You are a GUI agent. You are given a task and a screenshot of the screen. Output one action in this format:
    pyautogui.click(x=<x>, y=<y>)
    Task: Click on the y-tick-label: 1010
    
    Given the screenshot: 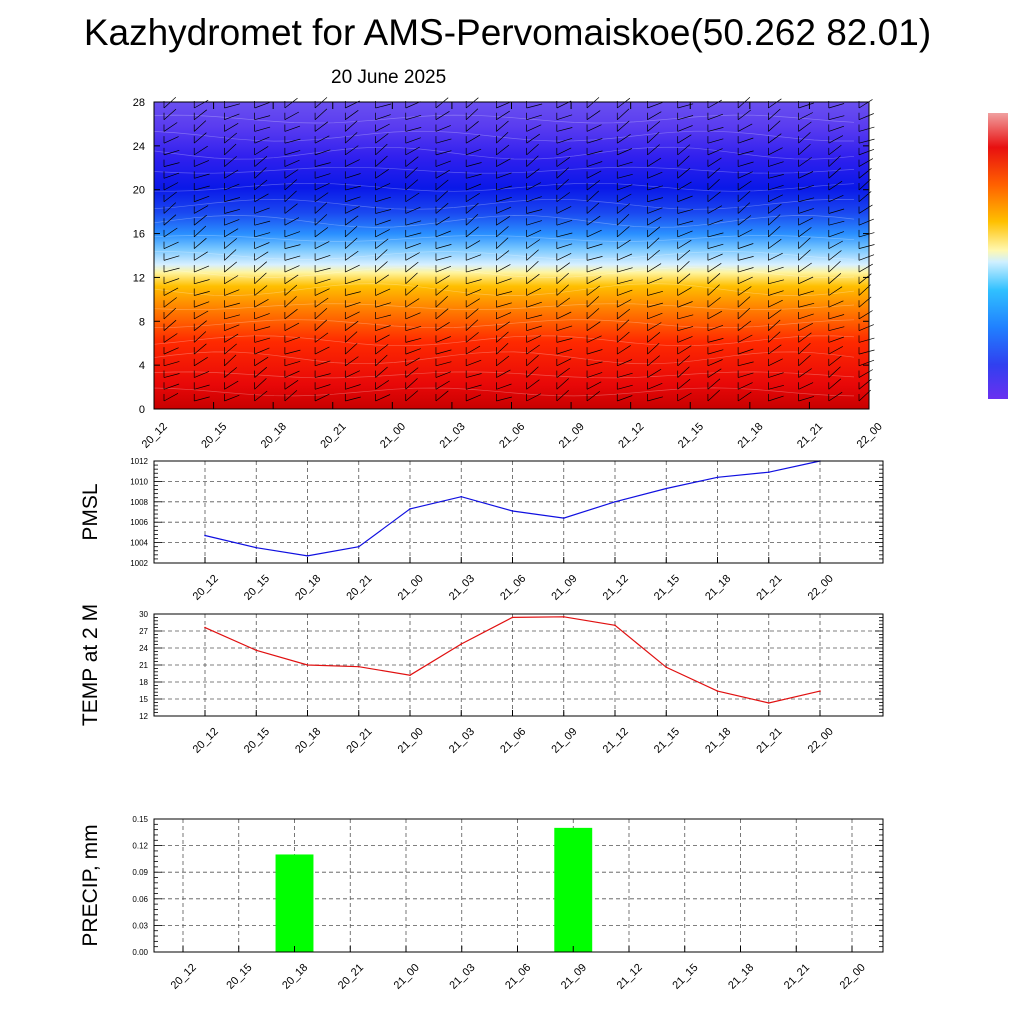 What is the action you would take?
    pyautogui.click(x=139, y=481)
    